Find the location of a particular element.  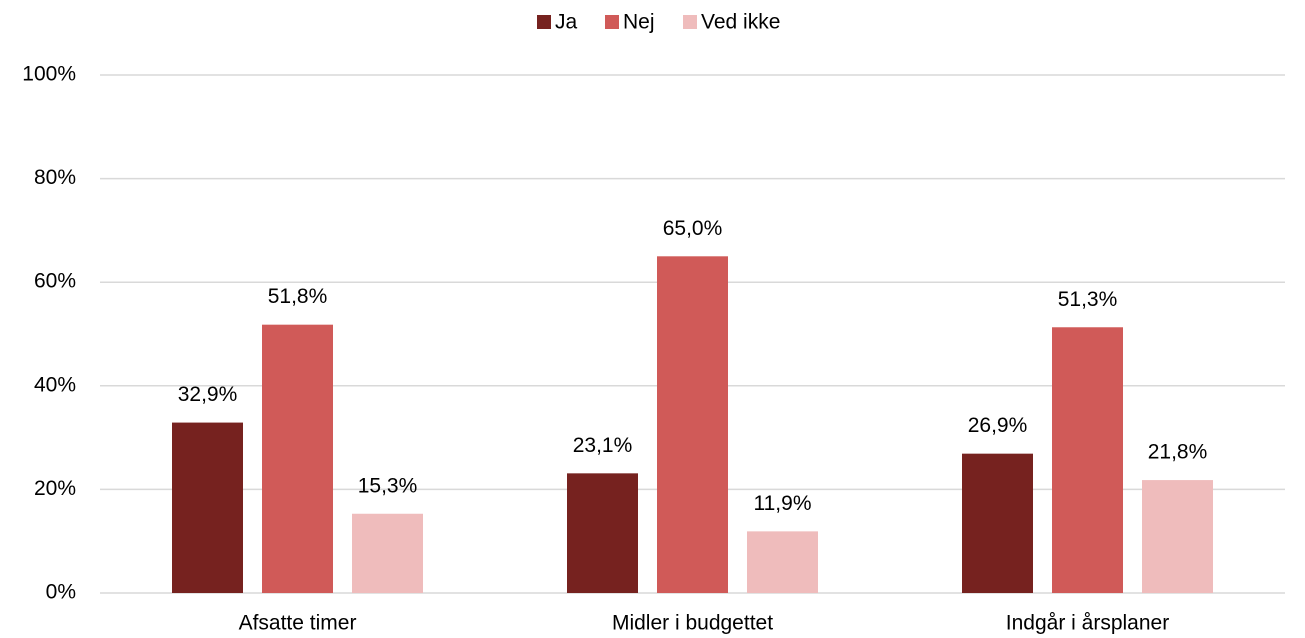

y-tick-label: 60% is located at coordinates (55, 281).